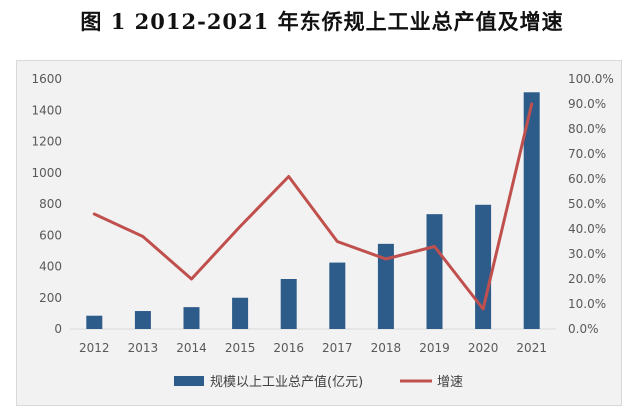  I want to click on x-axis-tick-label: 2019, so click(434, 348).